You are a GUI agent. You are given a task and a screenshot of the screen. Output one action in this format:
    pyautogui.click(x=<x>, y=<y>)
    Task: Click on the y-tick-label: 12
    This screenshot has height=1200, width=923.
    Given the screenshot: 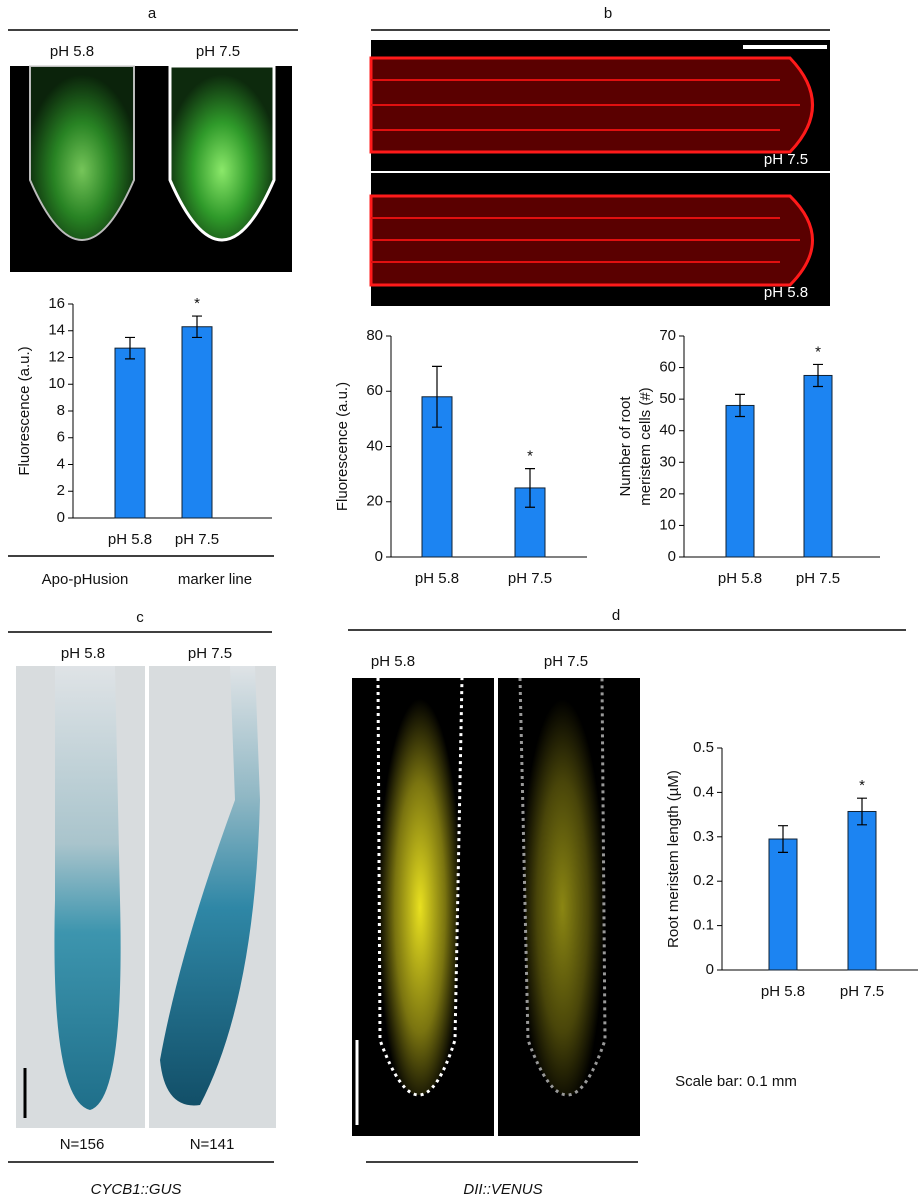 What is the action you would take?
    pyautogui.click(x=56, y=356)
    